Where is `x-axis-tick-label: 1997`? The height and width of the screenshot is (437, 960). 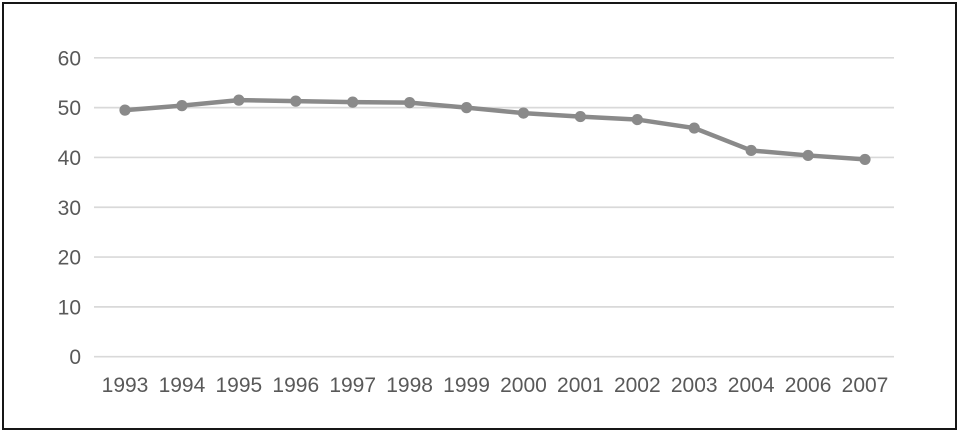
x-axis-tick-label: 1997 is located at coordinates (352, 385).